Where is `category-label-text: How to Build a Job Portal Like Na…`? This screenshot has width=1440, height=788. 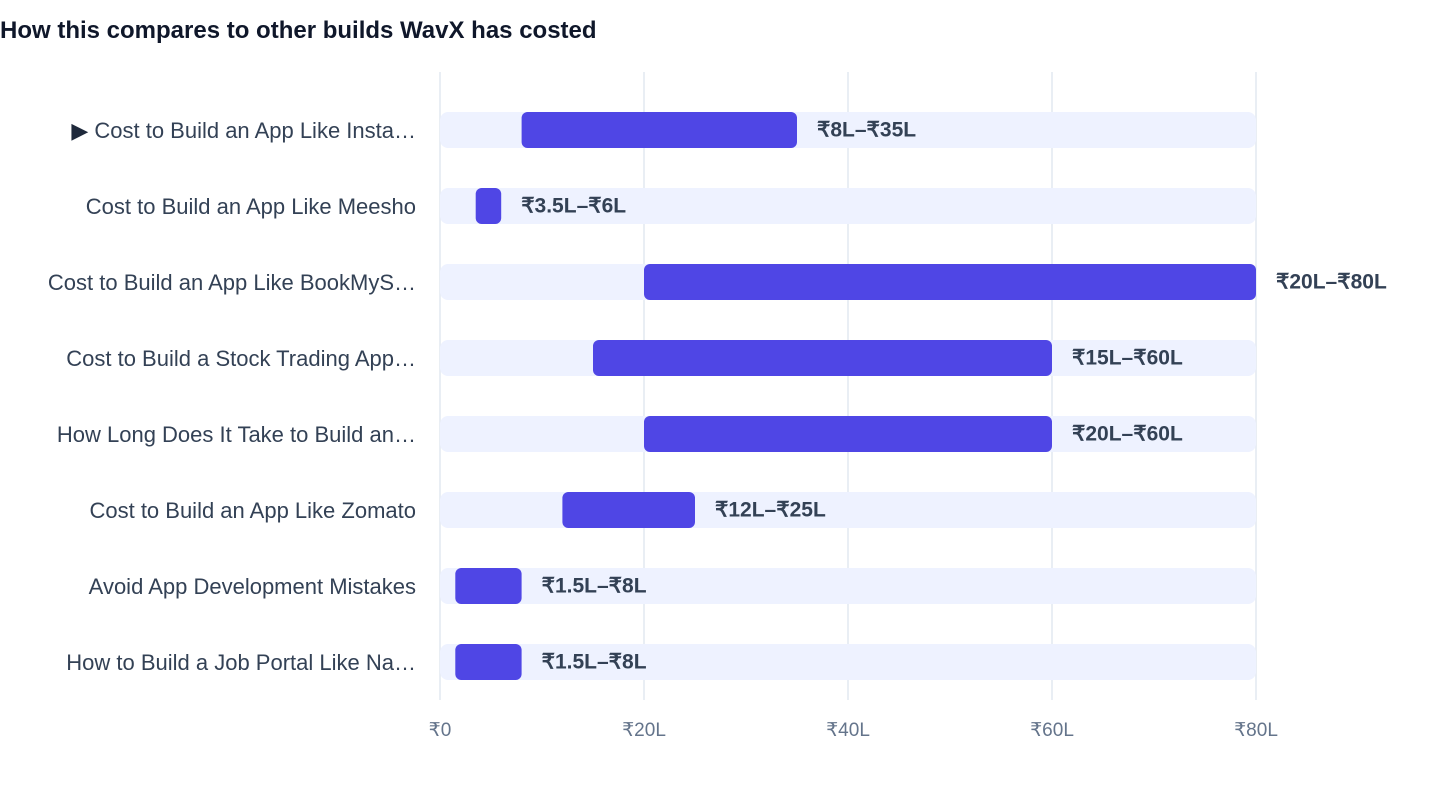 category-label-text: How to Build a Job Portal Like Na… is located at coordinates (241, 662).